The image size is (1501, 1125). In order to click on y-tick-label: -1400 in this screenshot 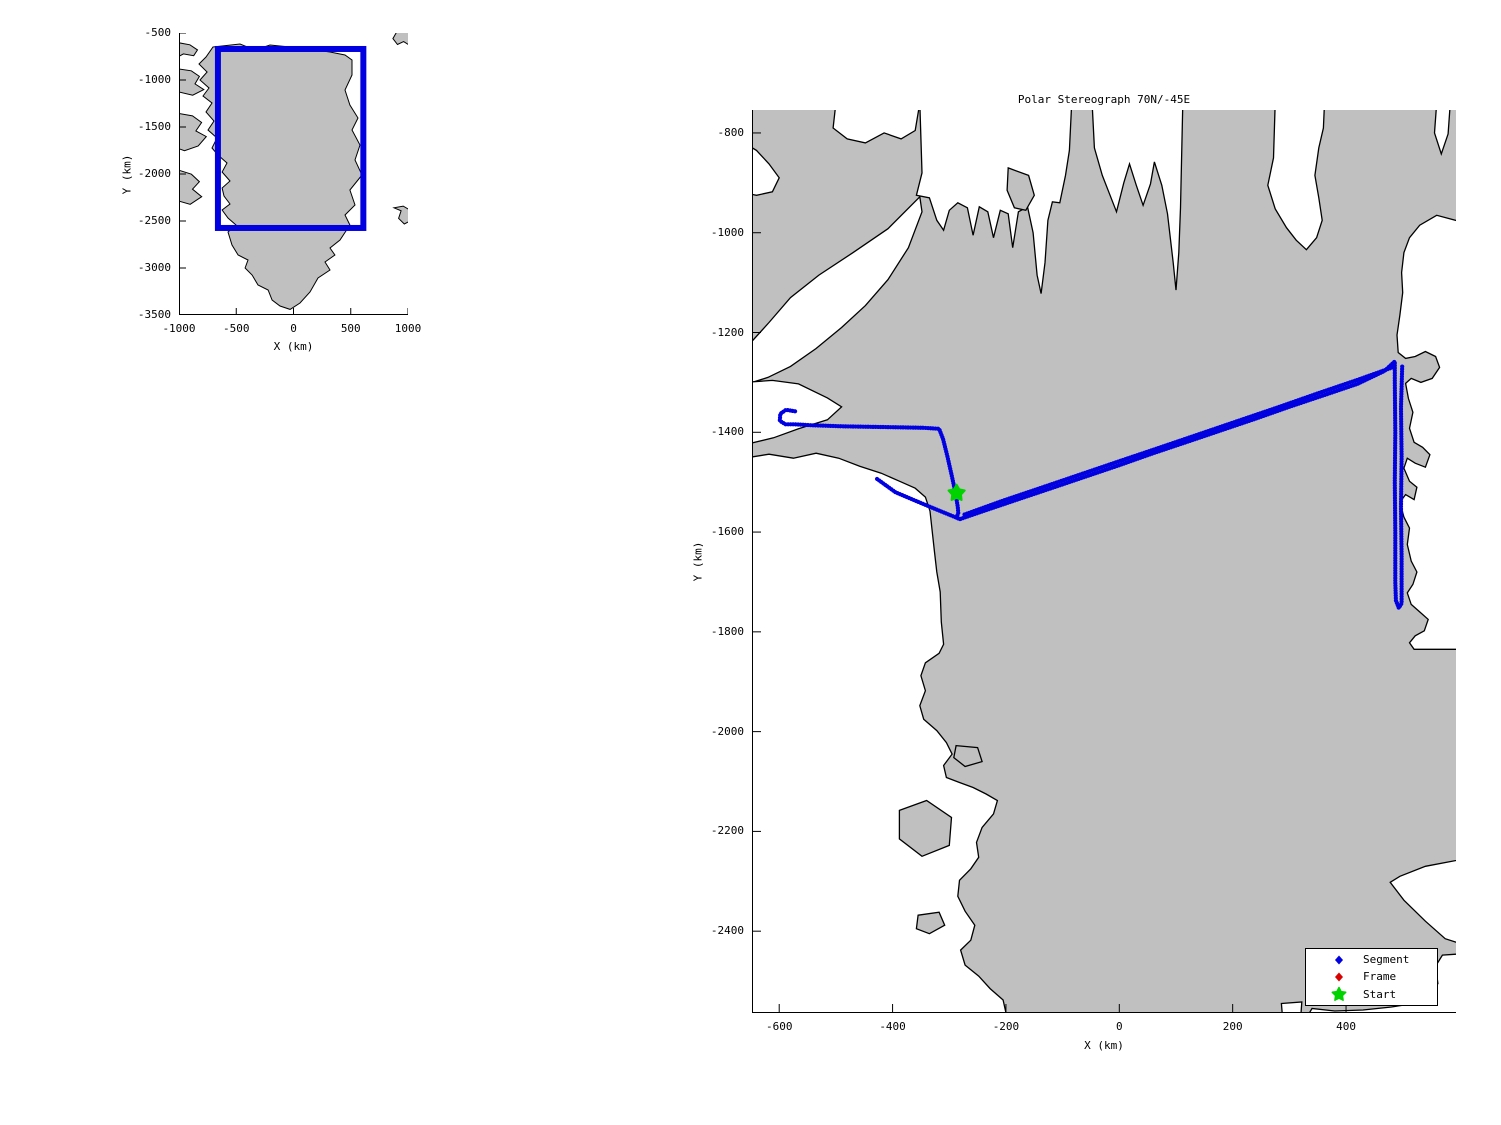, I will do `click(727, 432)`.